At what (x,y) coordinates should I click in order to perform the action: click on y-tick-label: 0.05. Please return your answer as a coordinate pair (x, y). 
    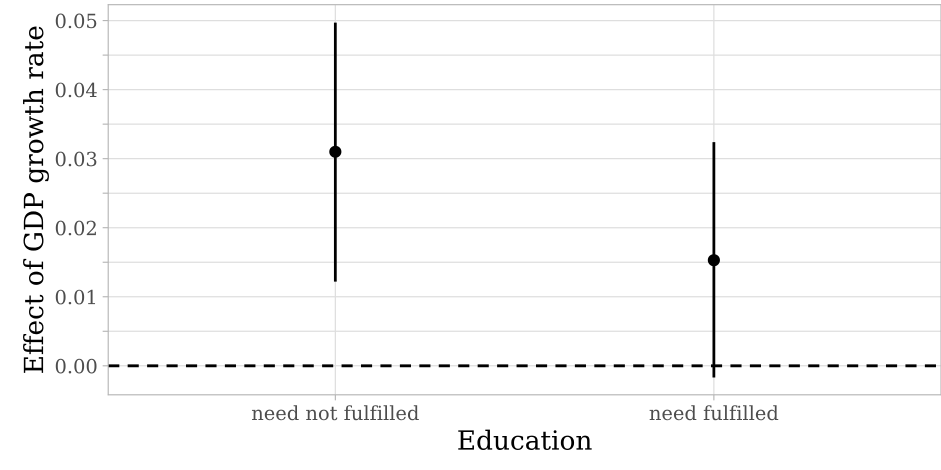
    Looking at the image, I should click on (76, 21).